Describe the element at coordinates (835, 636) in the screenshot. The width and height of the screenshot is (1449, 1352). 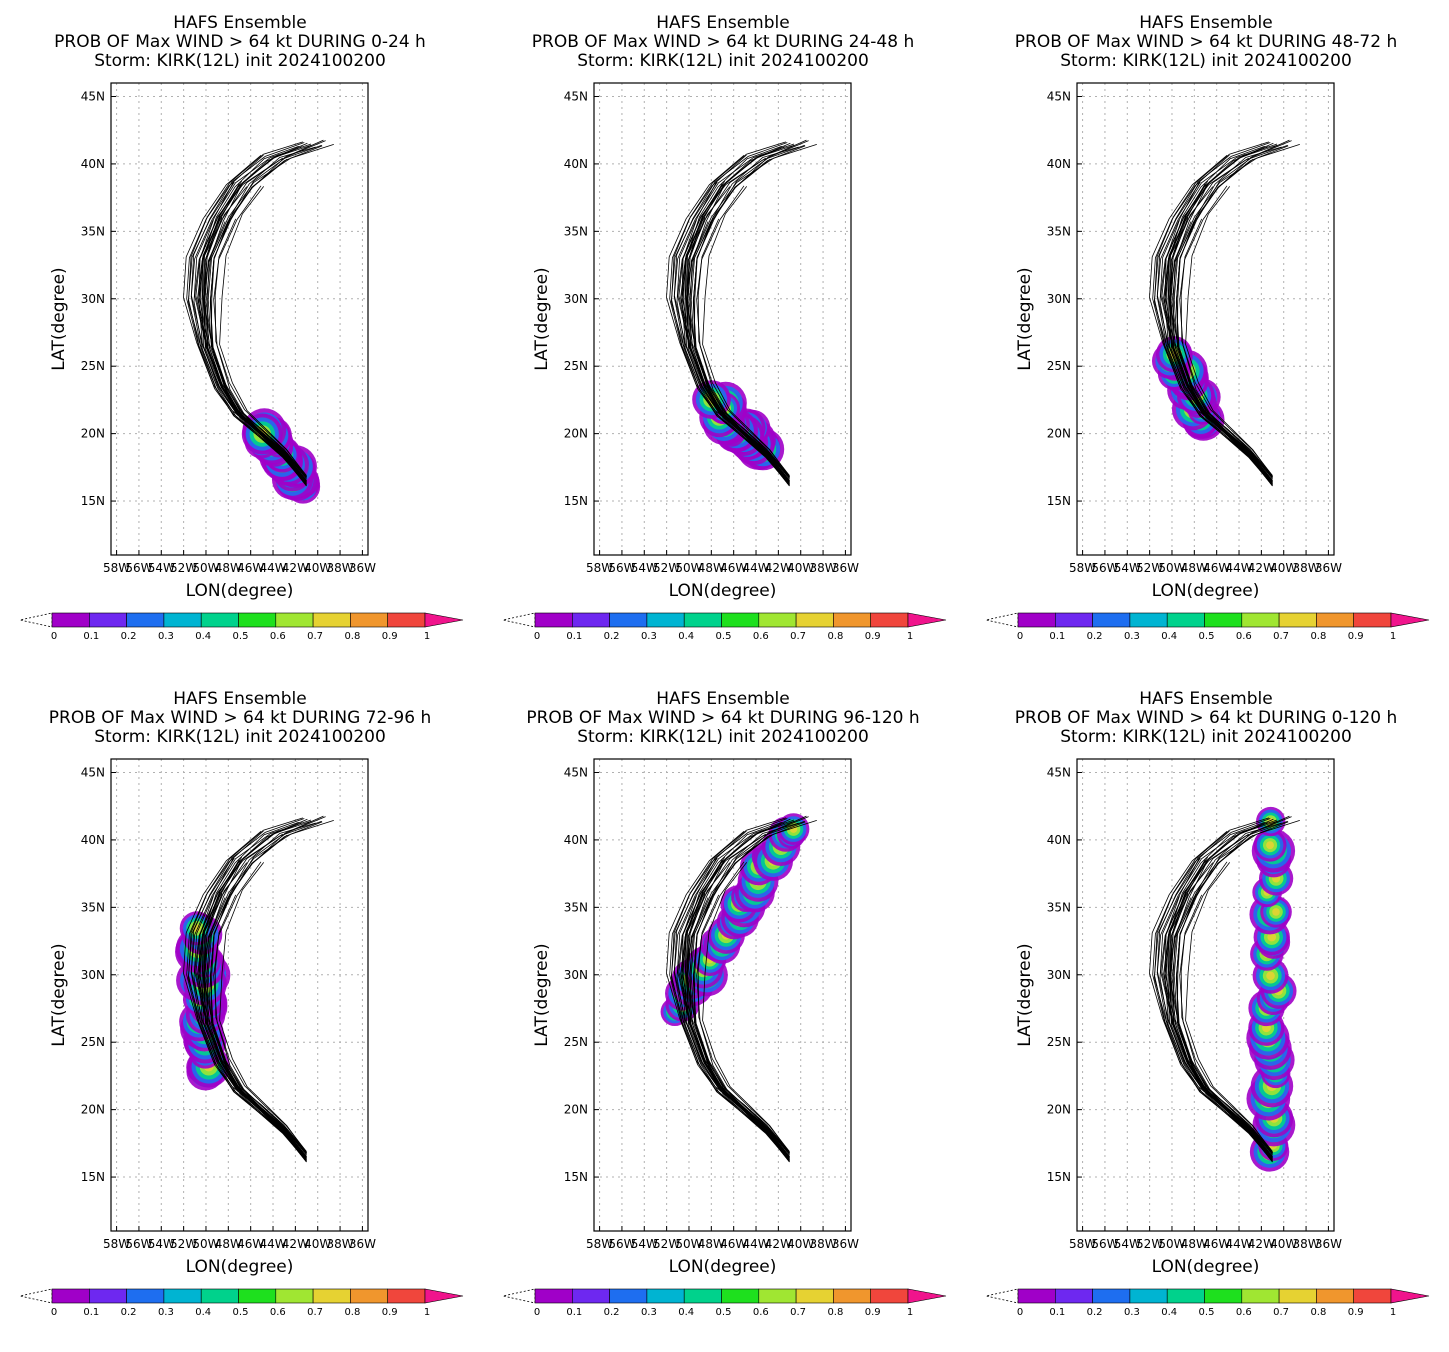
I see `colorbar-label: 0.8` at that location.